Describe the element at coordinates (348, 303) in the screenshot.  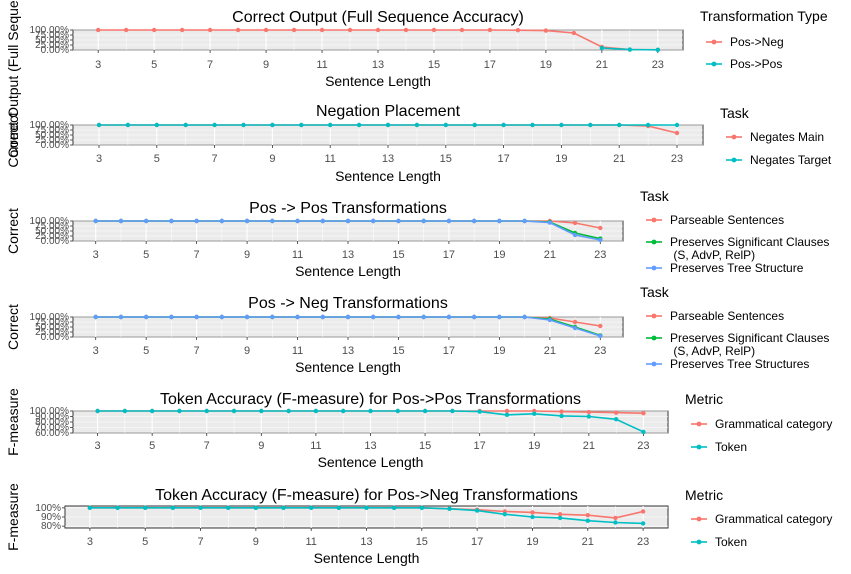
I see `chart-title: Pos -> Neg Transformations` at that location.